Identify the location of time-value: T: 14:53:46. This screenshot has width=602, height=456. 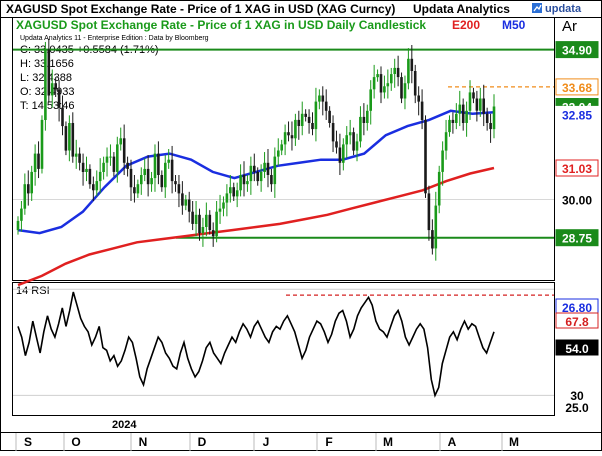
(47, 106).